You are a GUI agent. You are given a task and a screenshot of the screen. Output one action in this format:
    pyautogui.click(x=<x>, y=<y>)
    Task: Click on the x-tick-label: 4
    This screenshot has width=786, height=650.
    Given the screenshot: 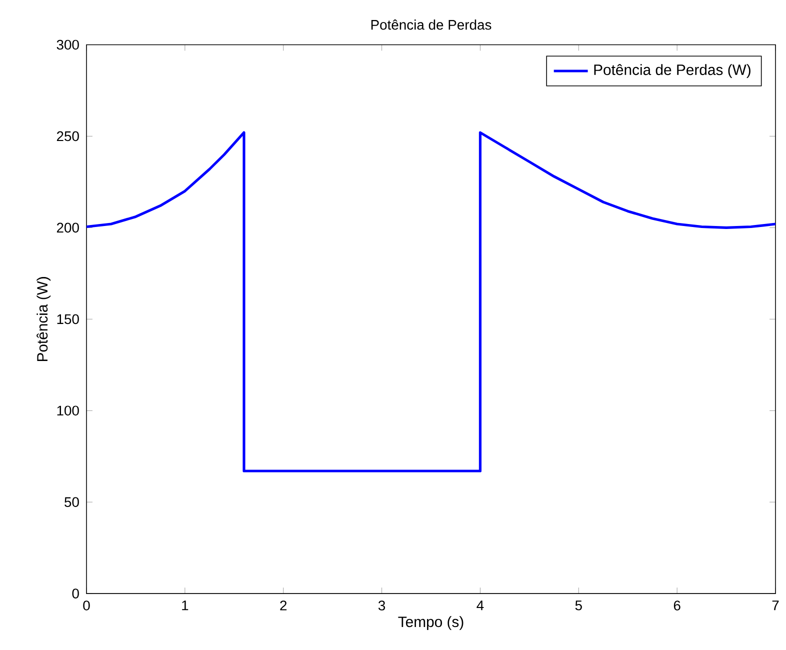 What is the action you would take?
    pyautogui.click(x=480, y=605)
    